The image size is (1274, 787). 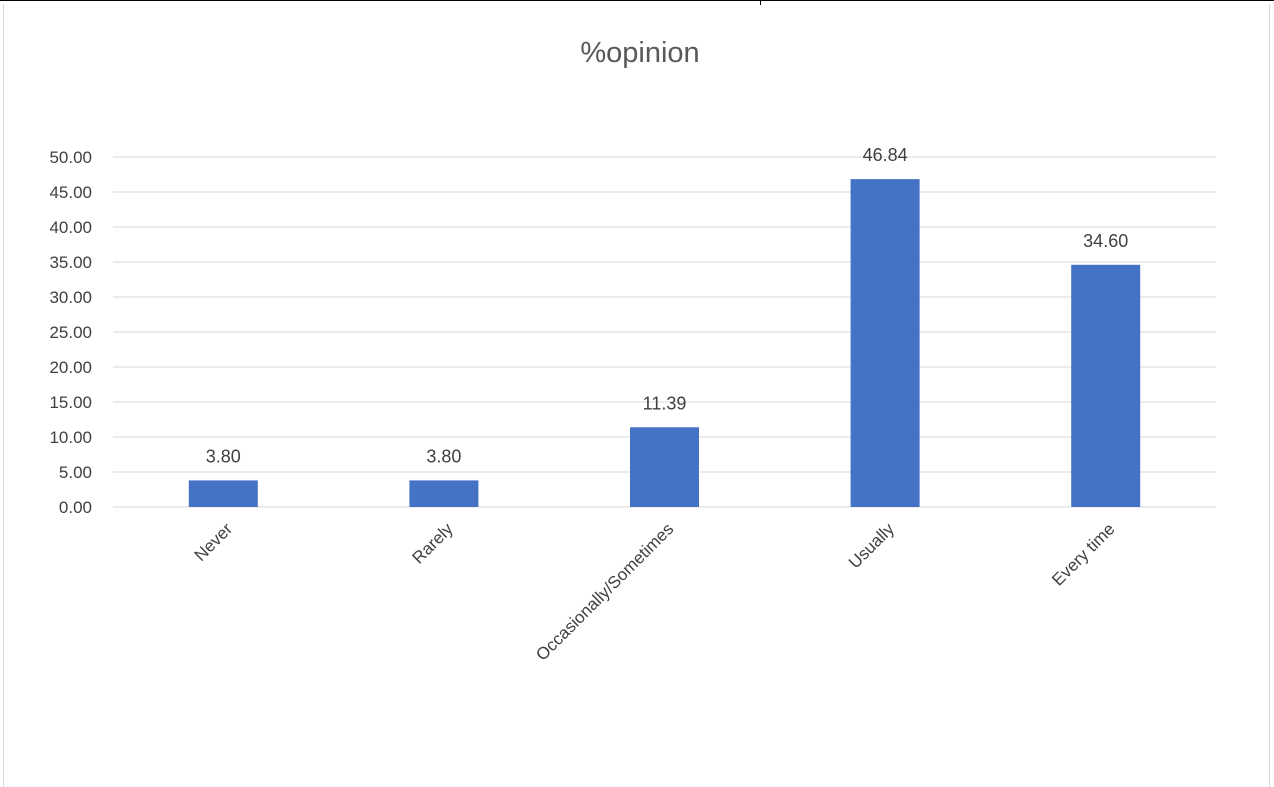 What do you see at coordinates (70, 192) in the screenshot?
I see `y-tick-label: 45.00` at bounding box center [70, 192].